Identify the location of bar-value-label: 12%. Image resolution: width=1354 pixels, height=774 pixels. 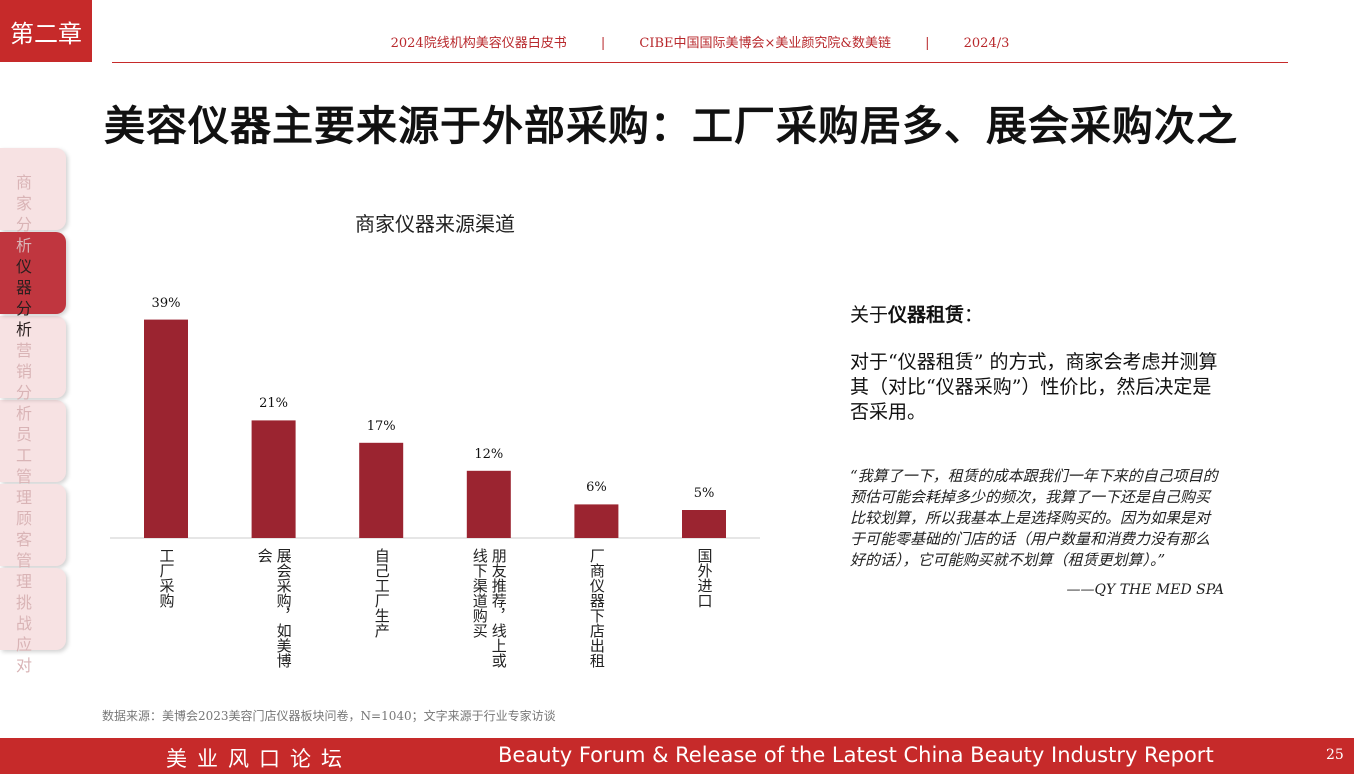
(489, 454).